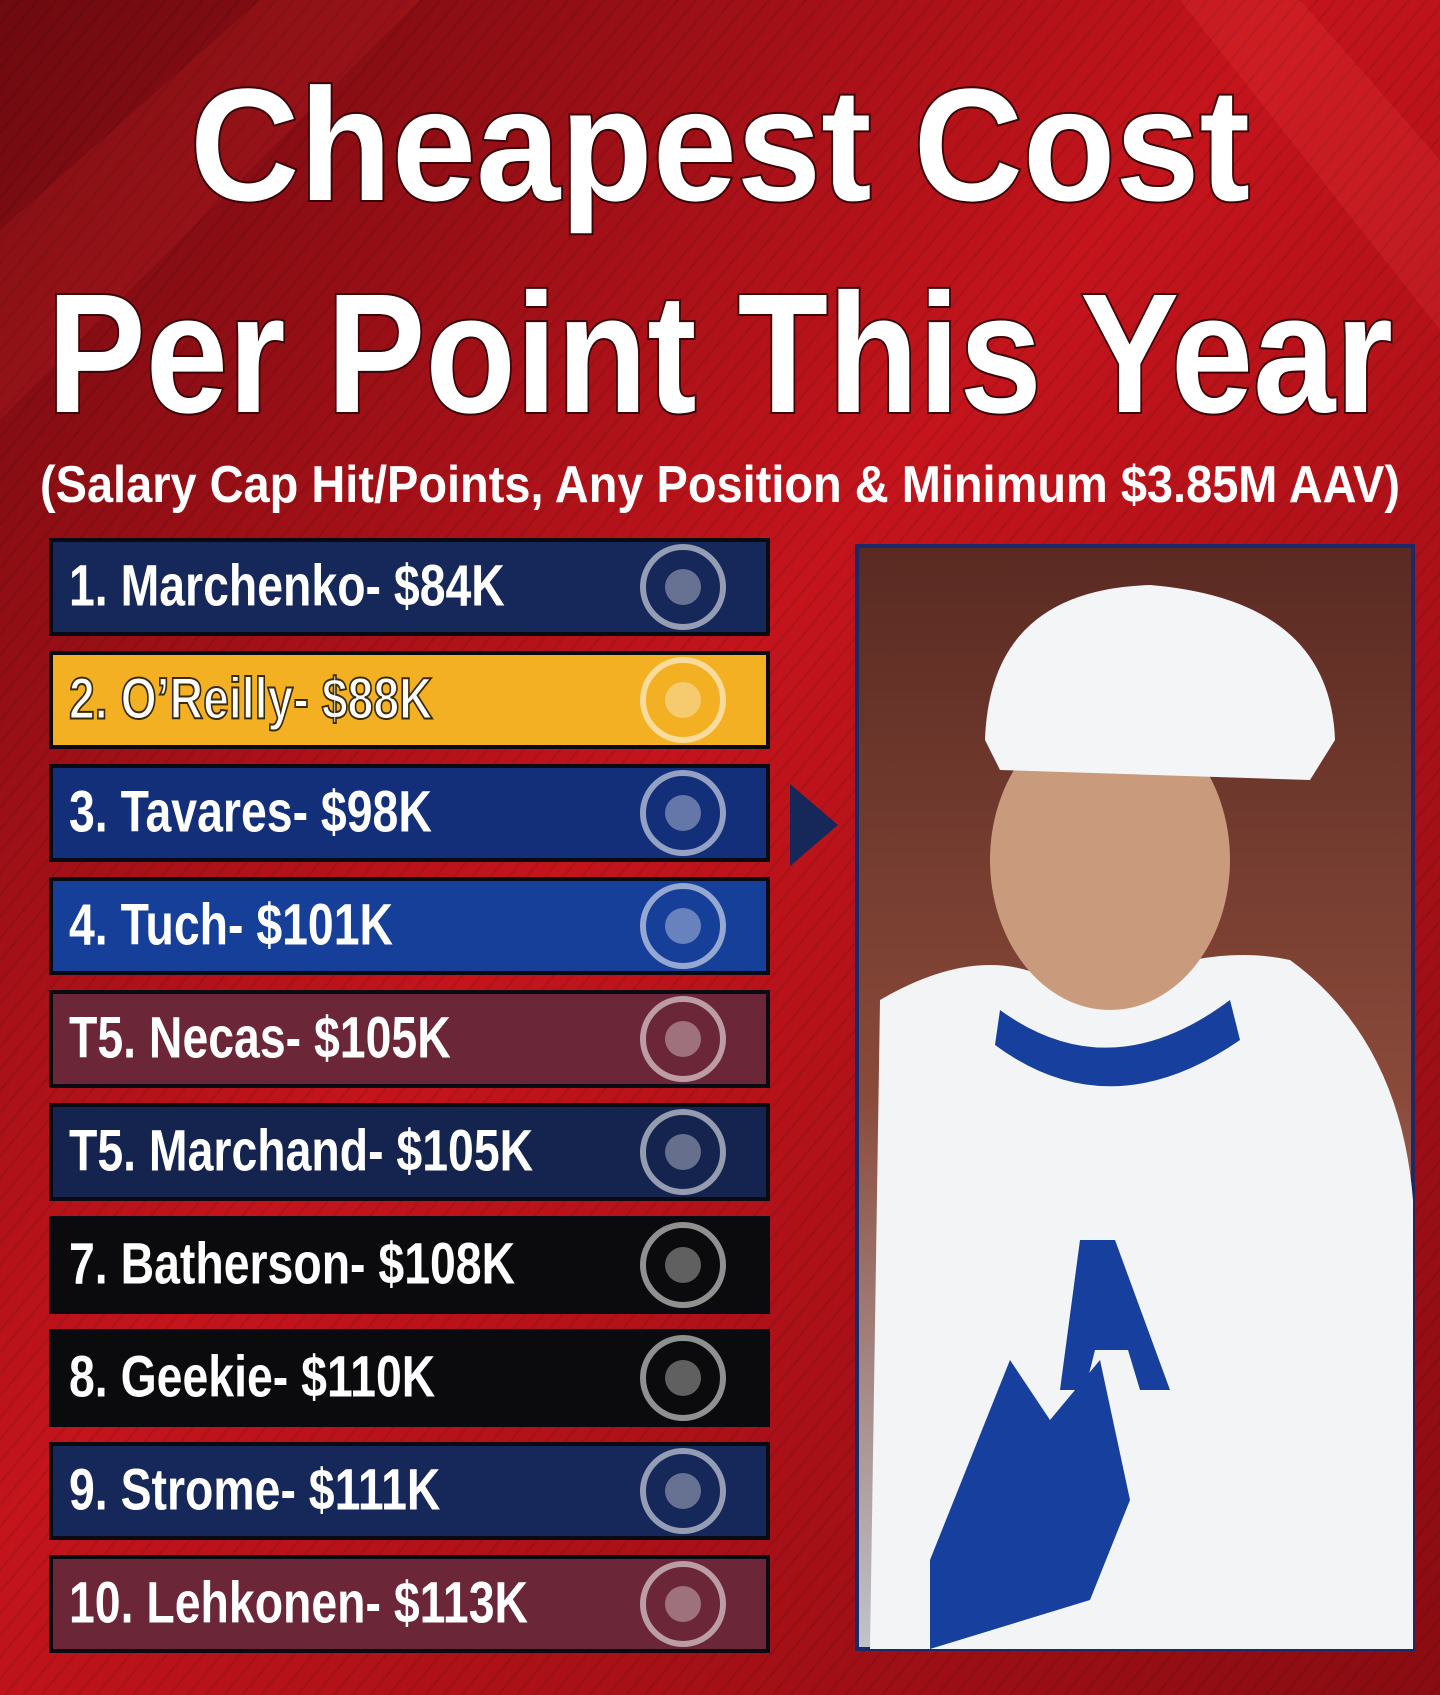  I want to click on list-row: 9. Strome- $111K, so click(409, 1491).